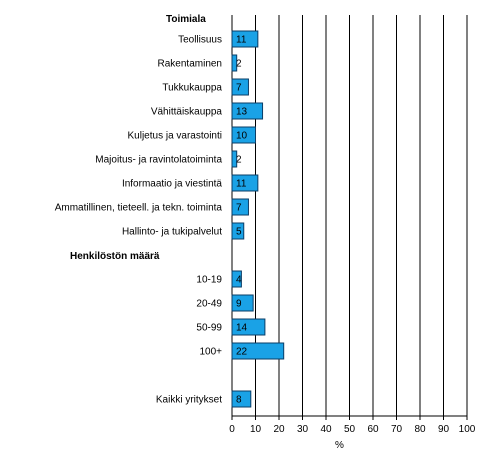 This screenshot has width=489, height=470. Describe the element at coordinates (239, 400) in the screenshot. I see `data-label: 8` at that location.